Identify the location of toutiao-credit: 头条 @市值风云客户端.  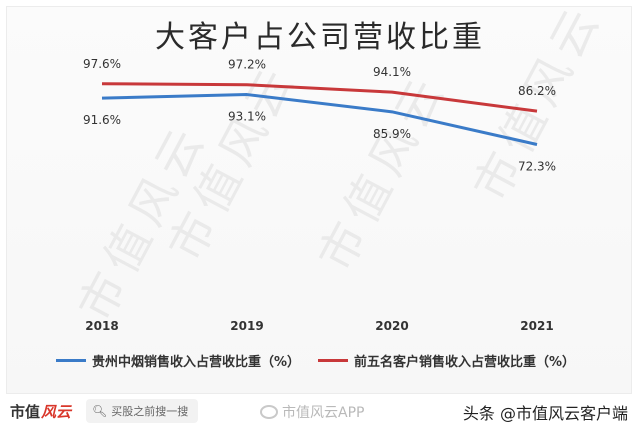
(545, 413).